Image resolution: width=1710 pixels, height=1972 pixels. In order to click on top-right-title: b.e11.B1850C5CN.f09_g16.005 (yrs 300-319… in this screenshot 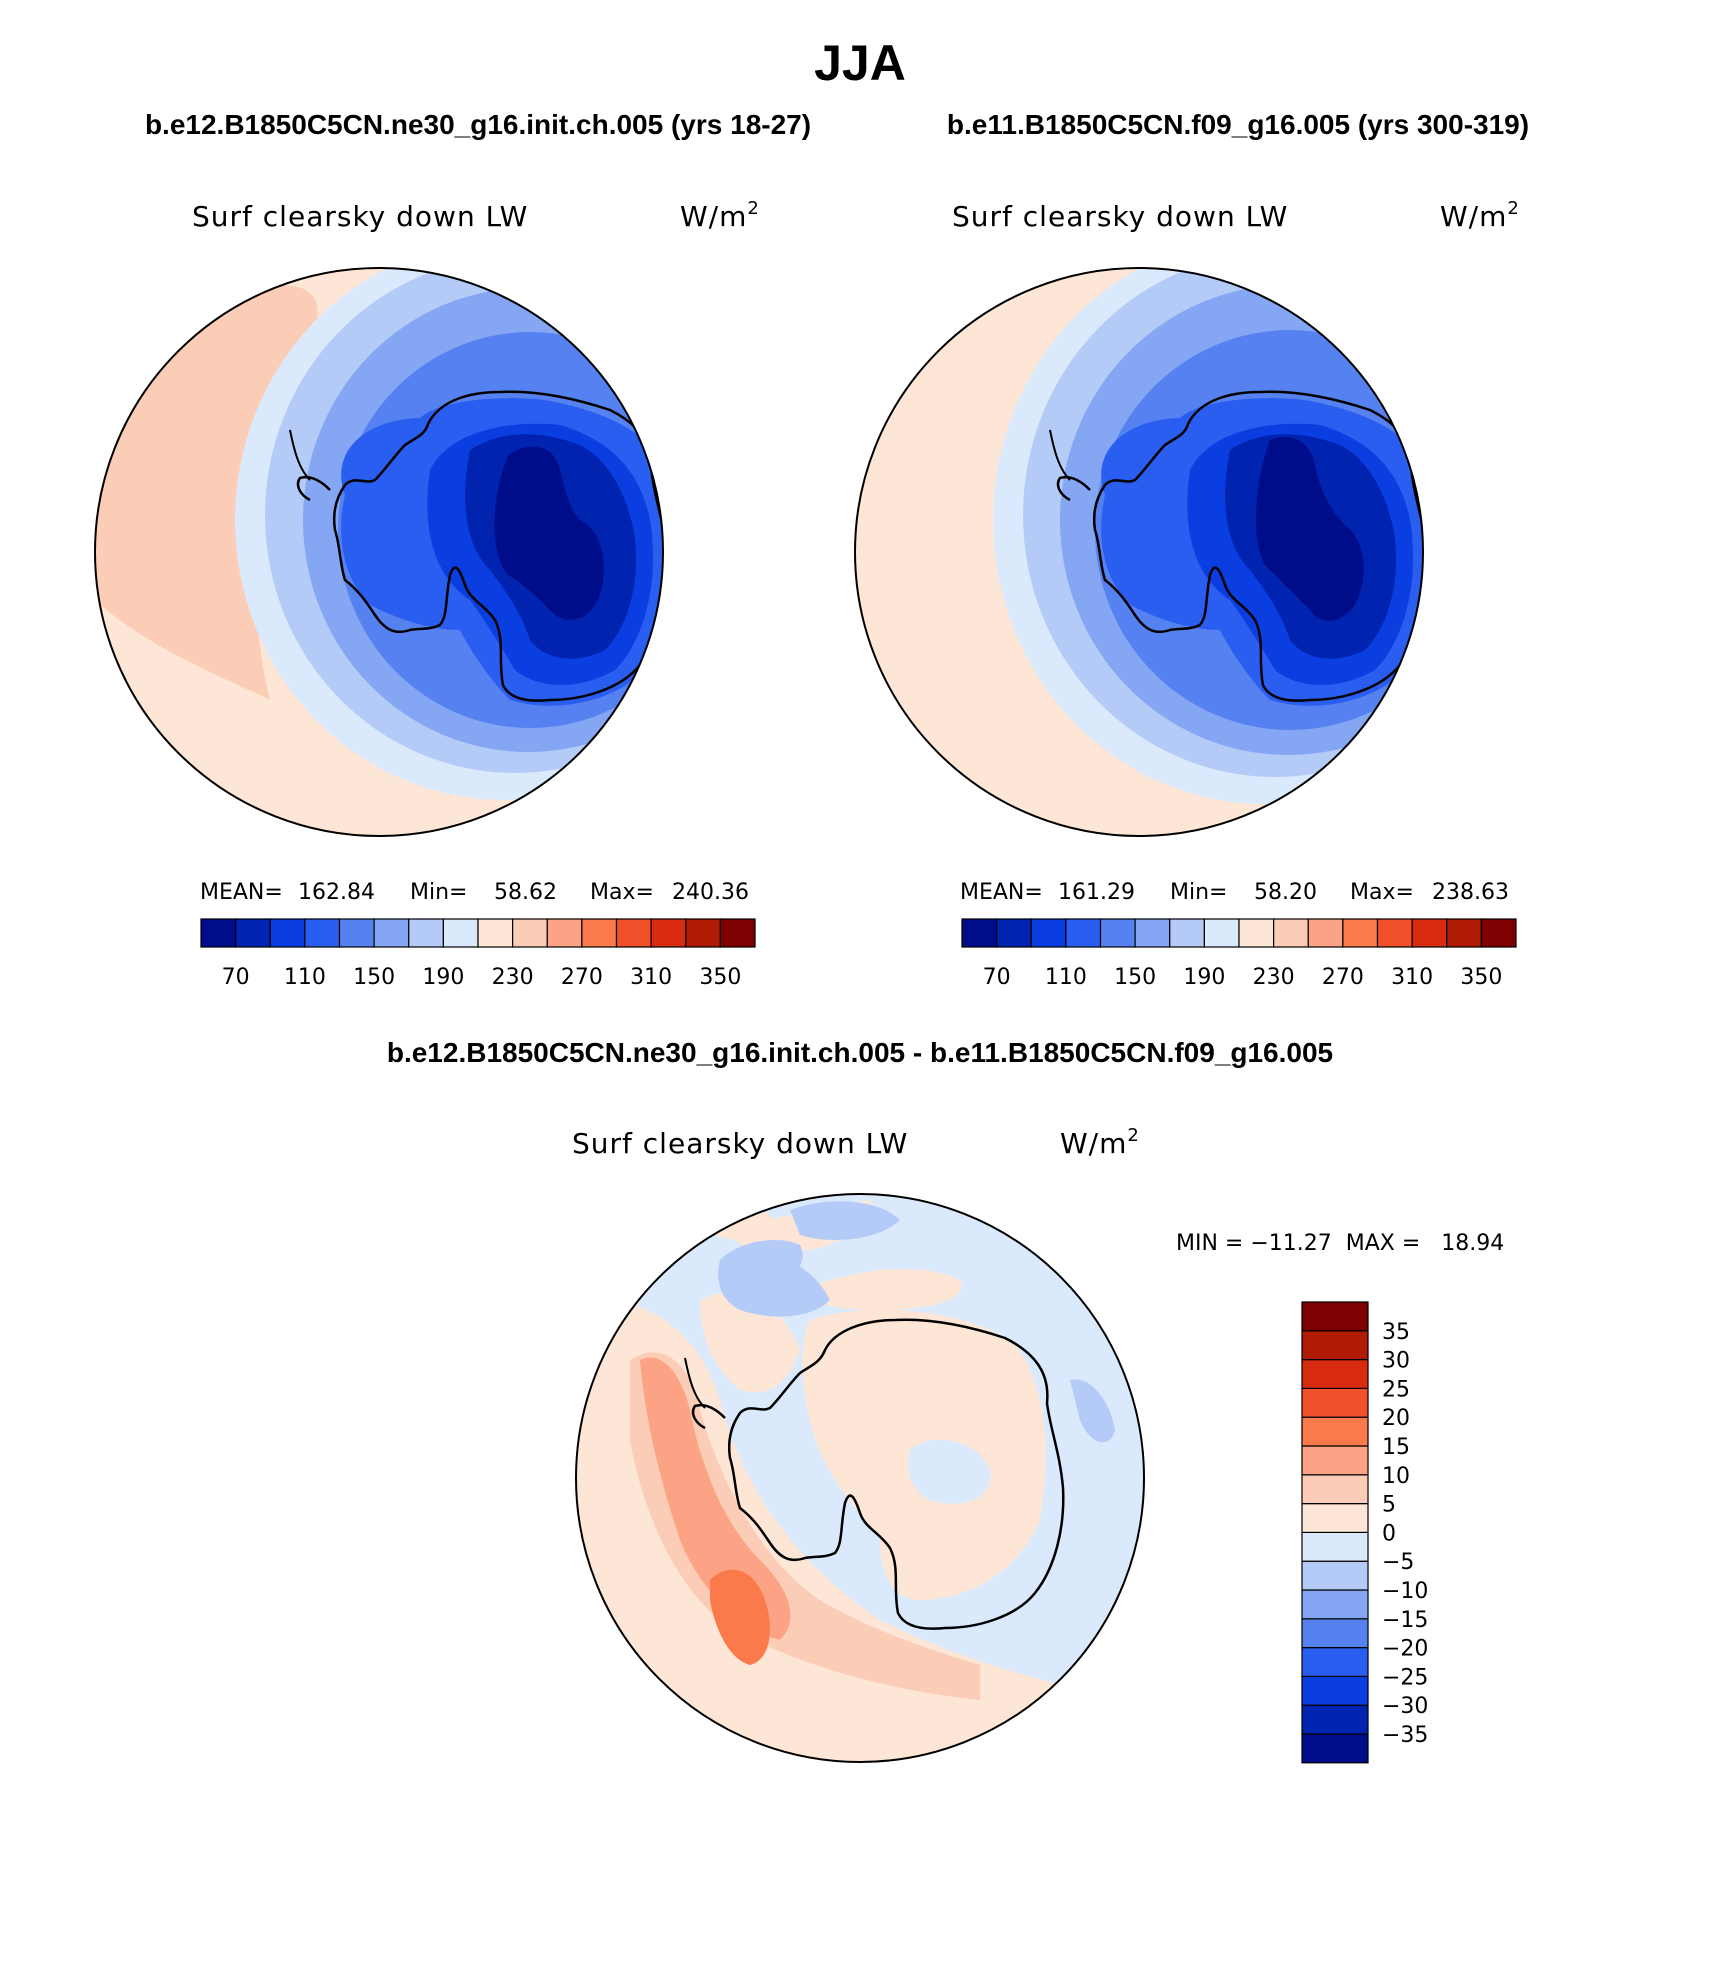, I will do `click(1238, 124)`.